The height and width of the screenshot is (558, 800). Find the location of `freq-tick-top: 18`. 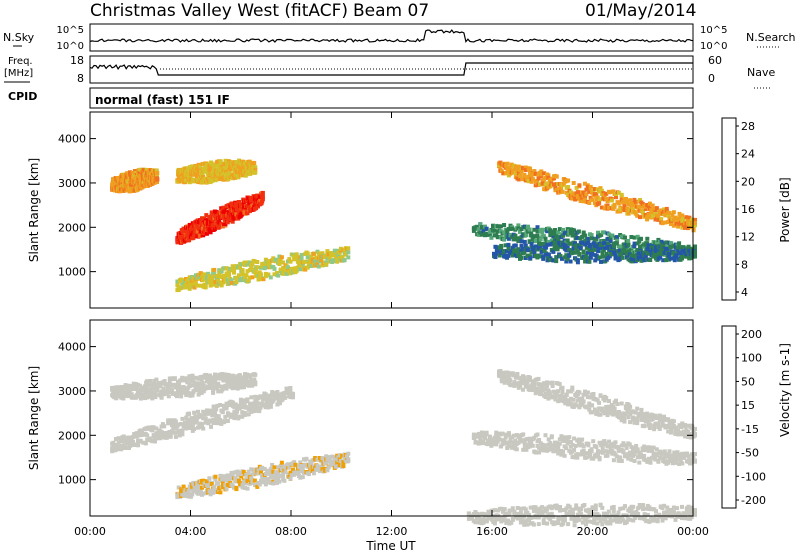

freq-tick-top: 18 is located at coordinates (77, 60).